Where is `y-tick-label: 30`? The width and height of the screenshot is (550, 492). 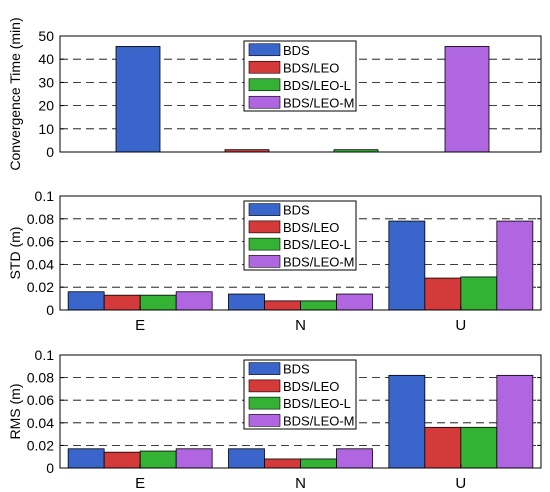 y-tick-label: 30 is located at coordinates (46, 82).